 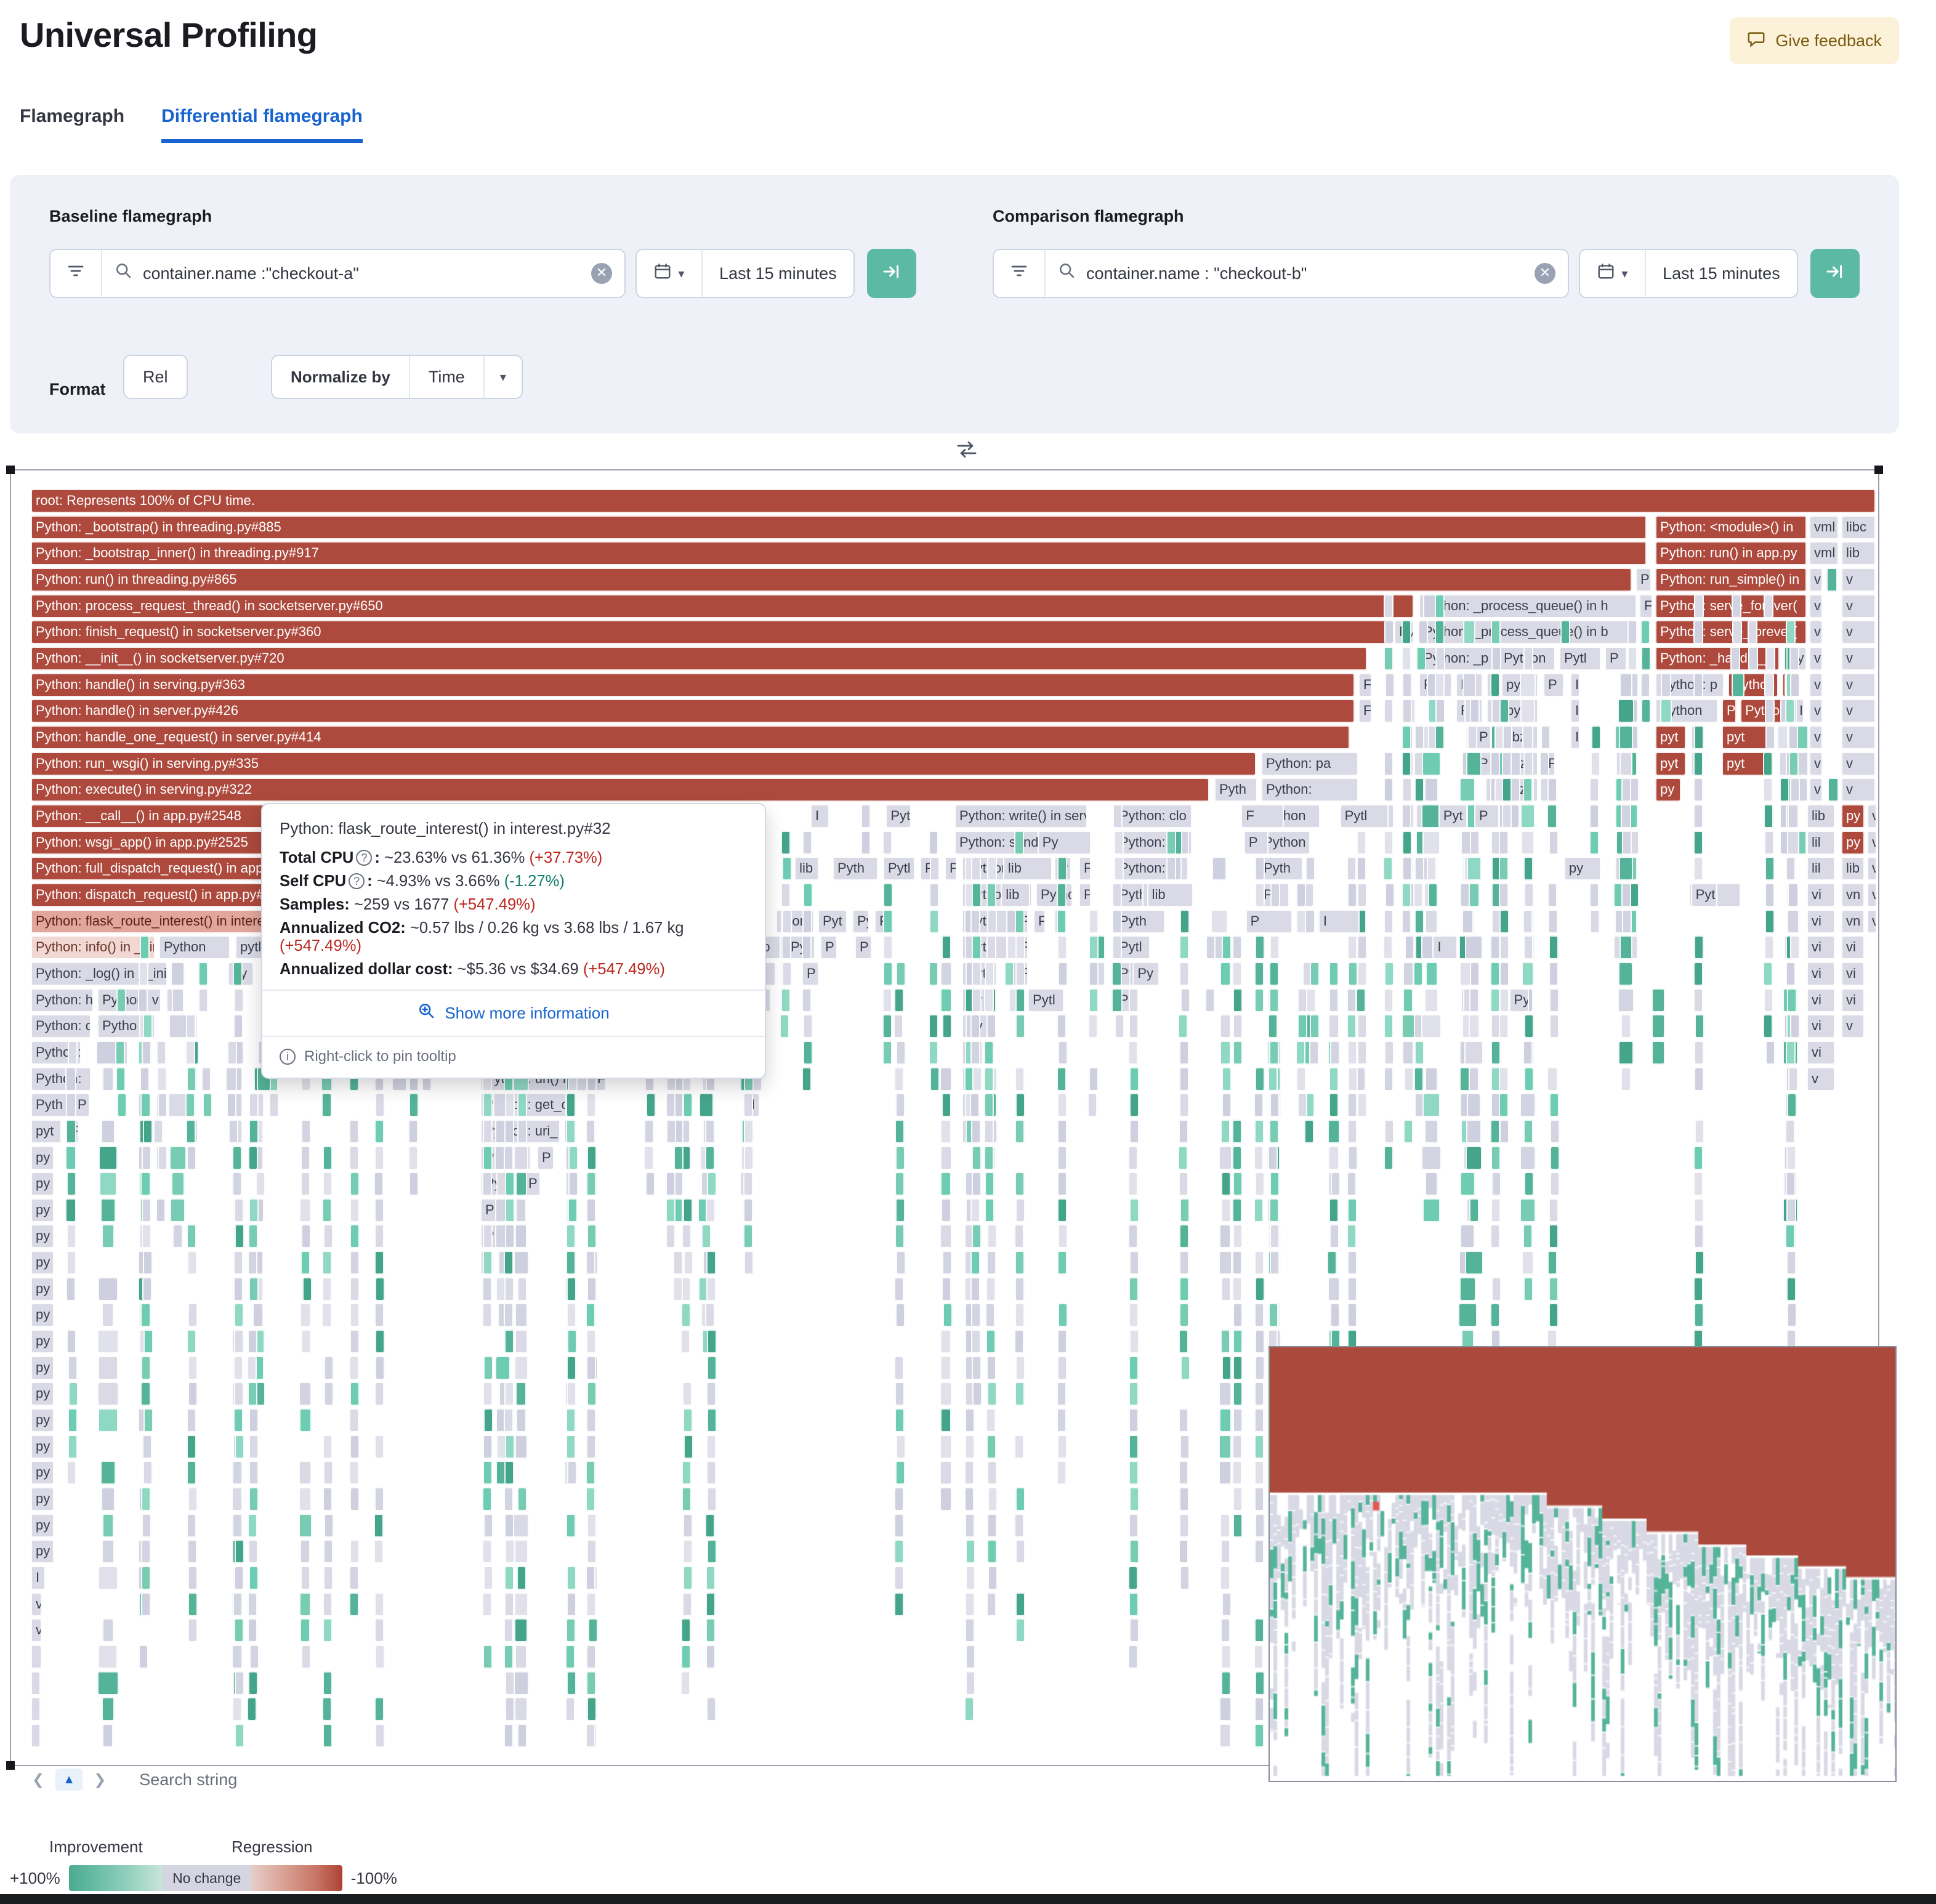 What do you see at coordinates (1731, 606) in the screenshot?
I see `flame-frame: Python: serve_forever(` at bounding box center [1731, 606].